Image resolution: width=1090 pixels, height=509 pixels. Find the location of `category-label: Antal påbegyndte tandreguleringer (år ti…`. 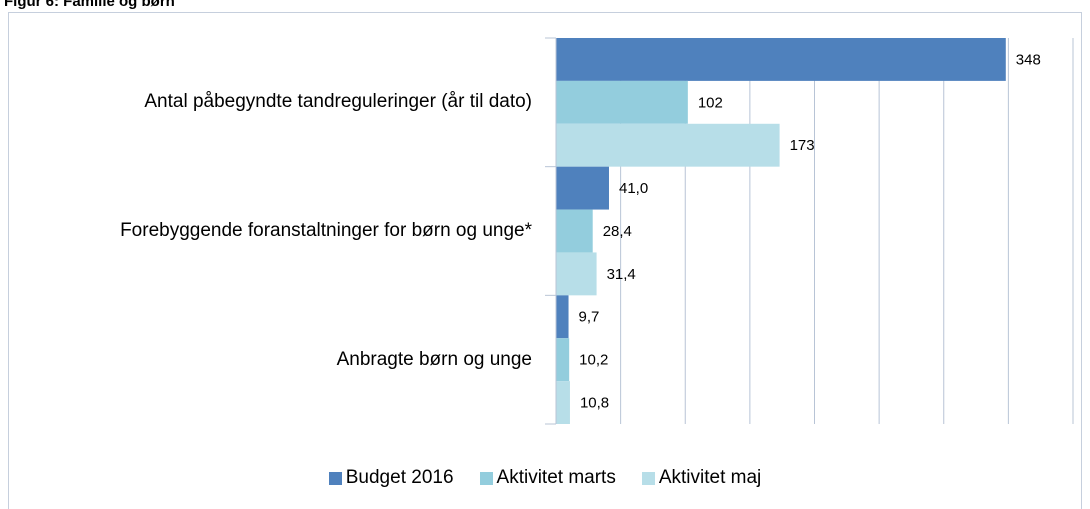

category-label: Antal påbegyndte tandreguleringer (år ti… is located at coordinates (338, 102).